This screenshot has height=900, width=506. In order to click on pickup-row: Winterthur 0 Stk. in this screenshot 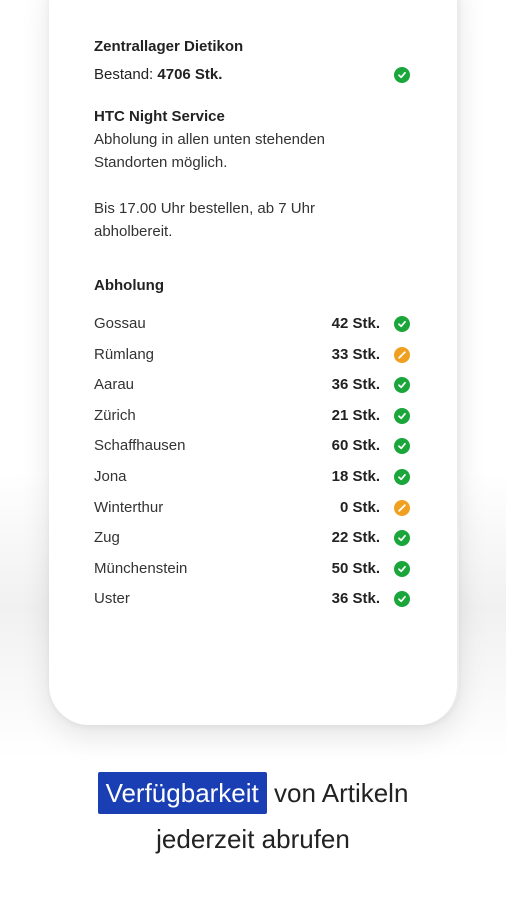, I will do `click(254, 512)`.